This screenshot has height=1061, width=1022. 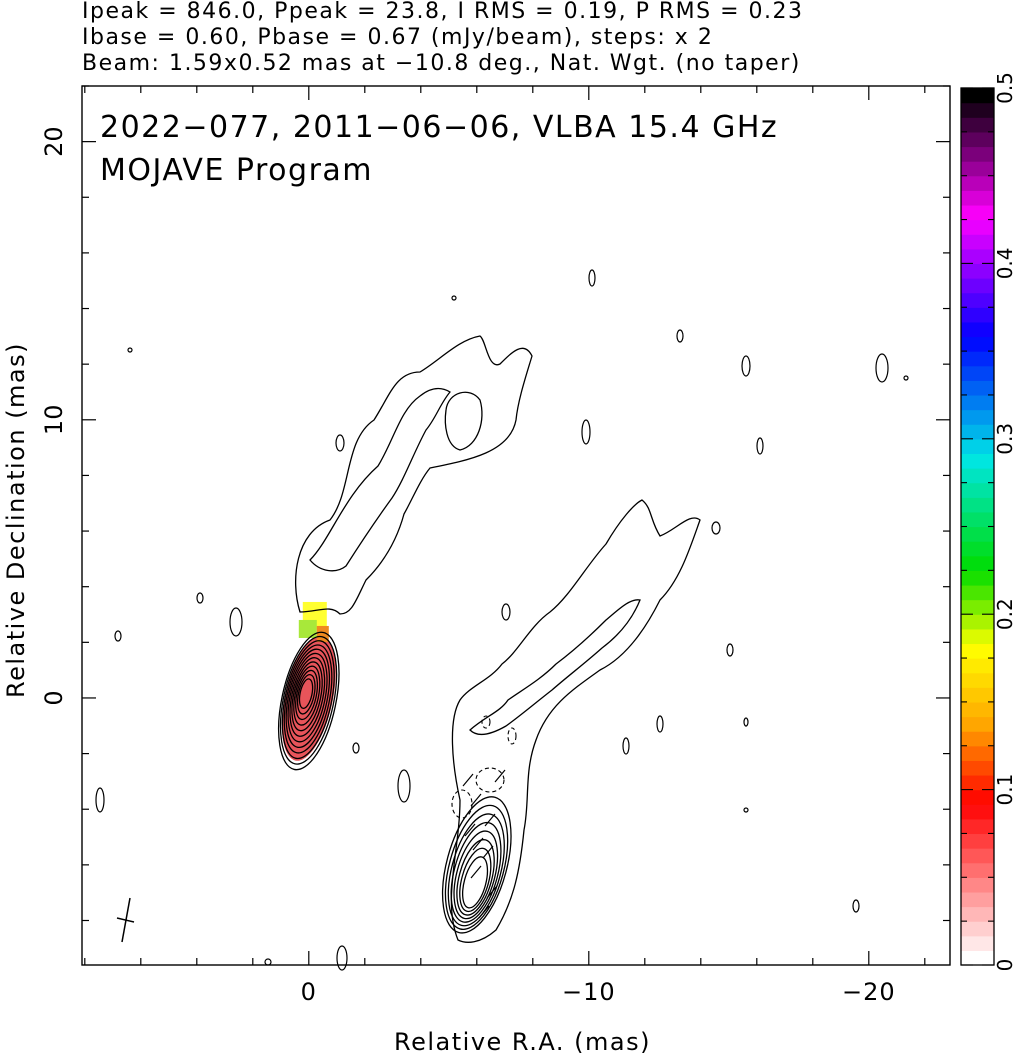 What do you see at coordinates (1005, 965) in the screenshot?
I see `colorbar-tick-label: 0` at bounding box center [1005, 965].